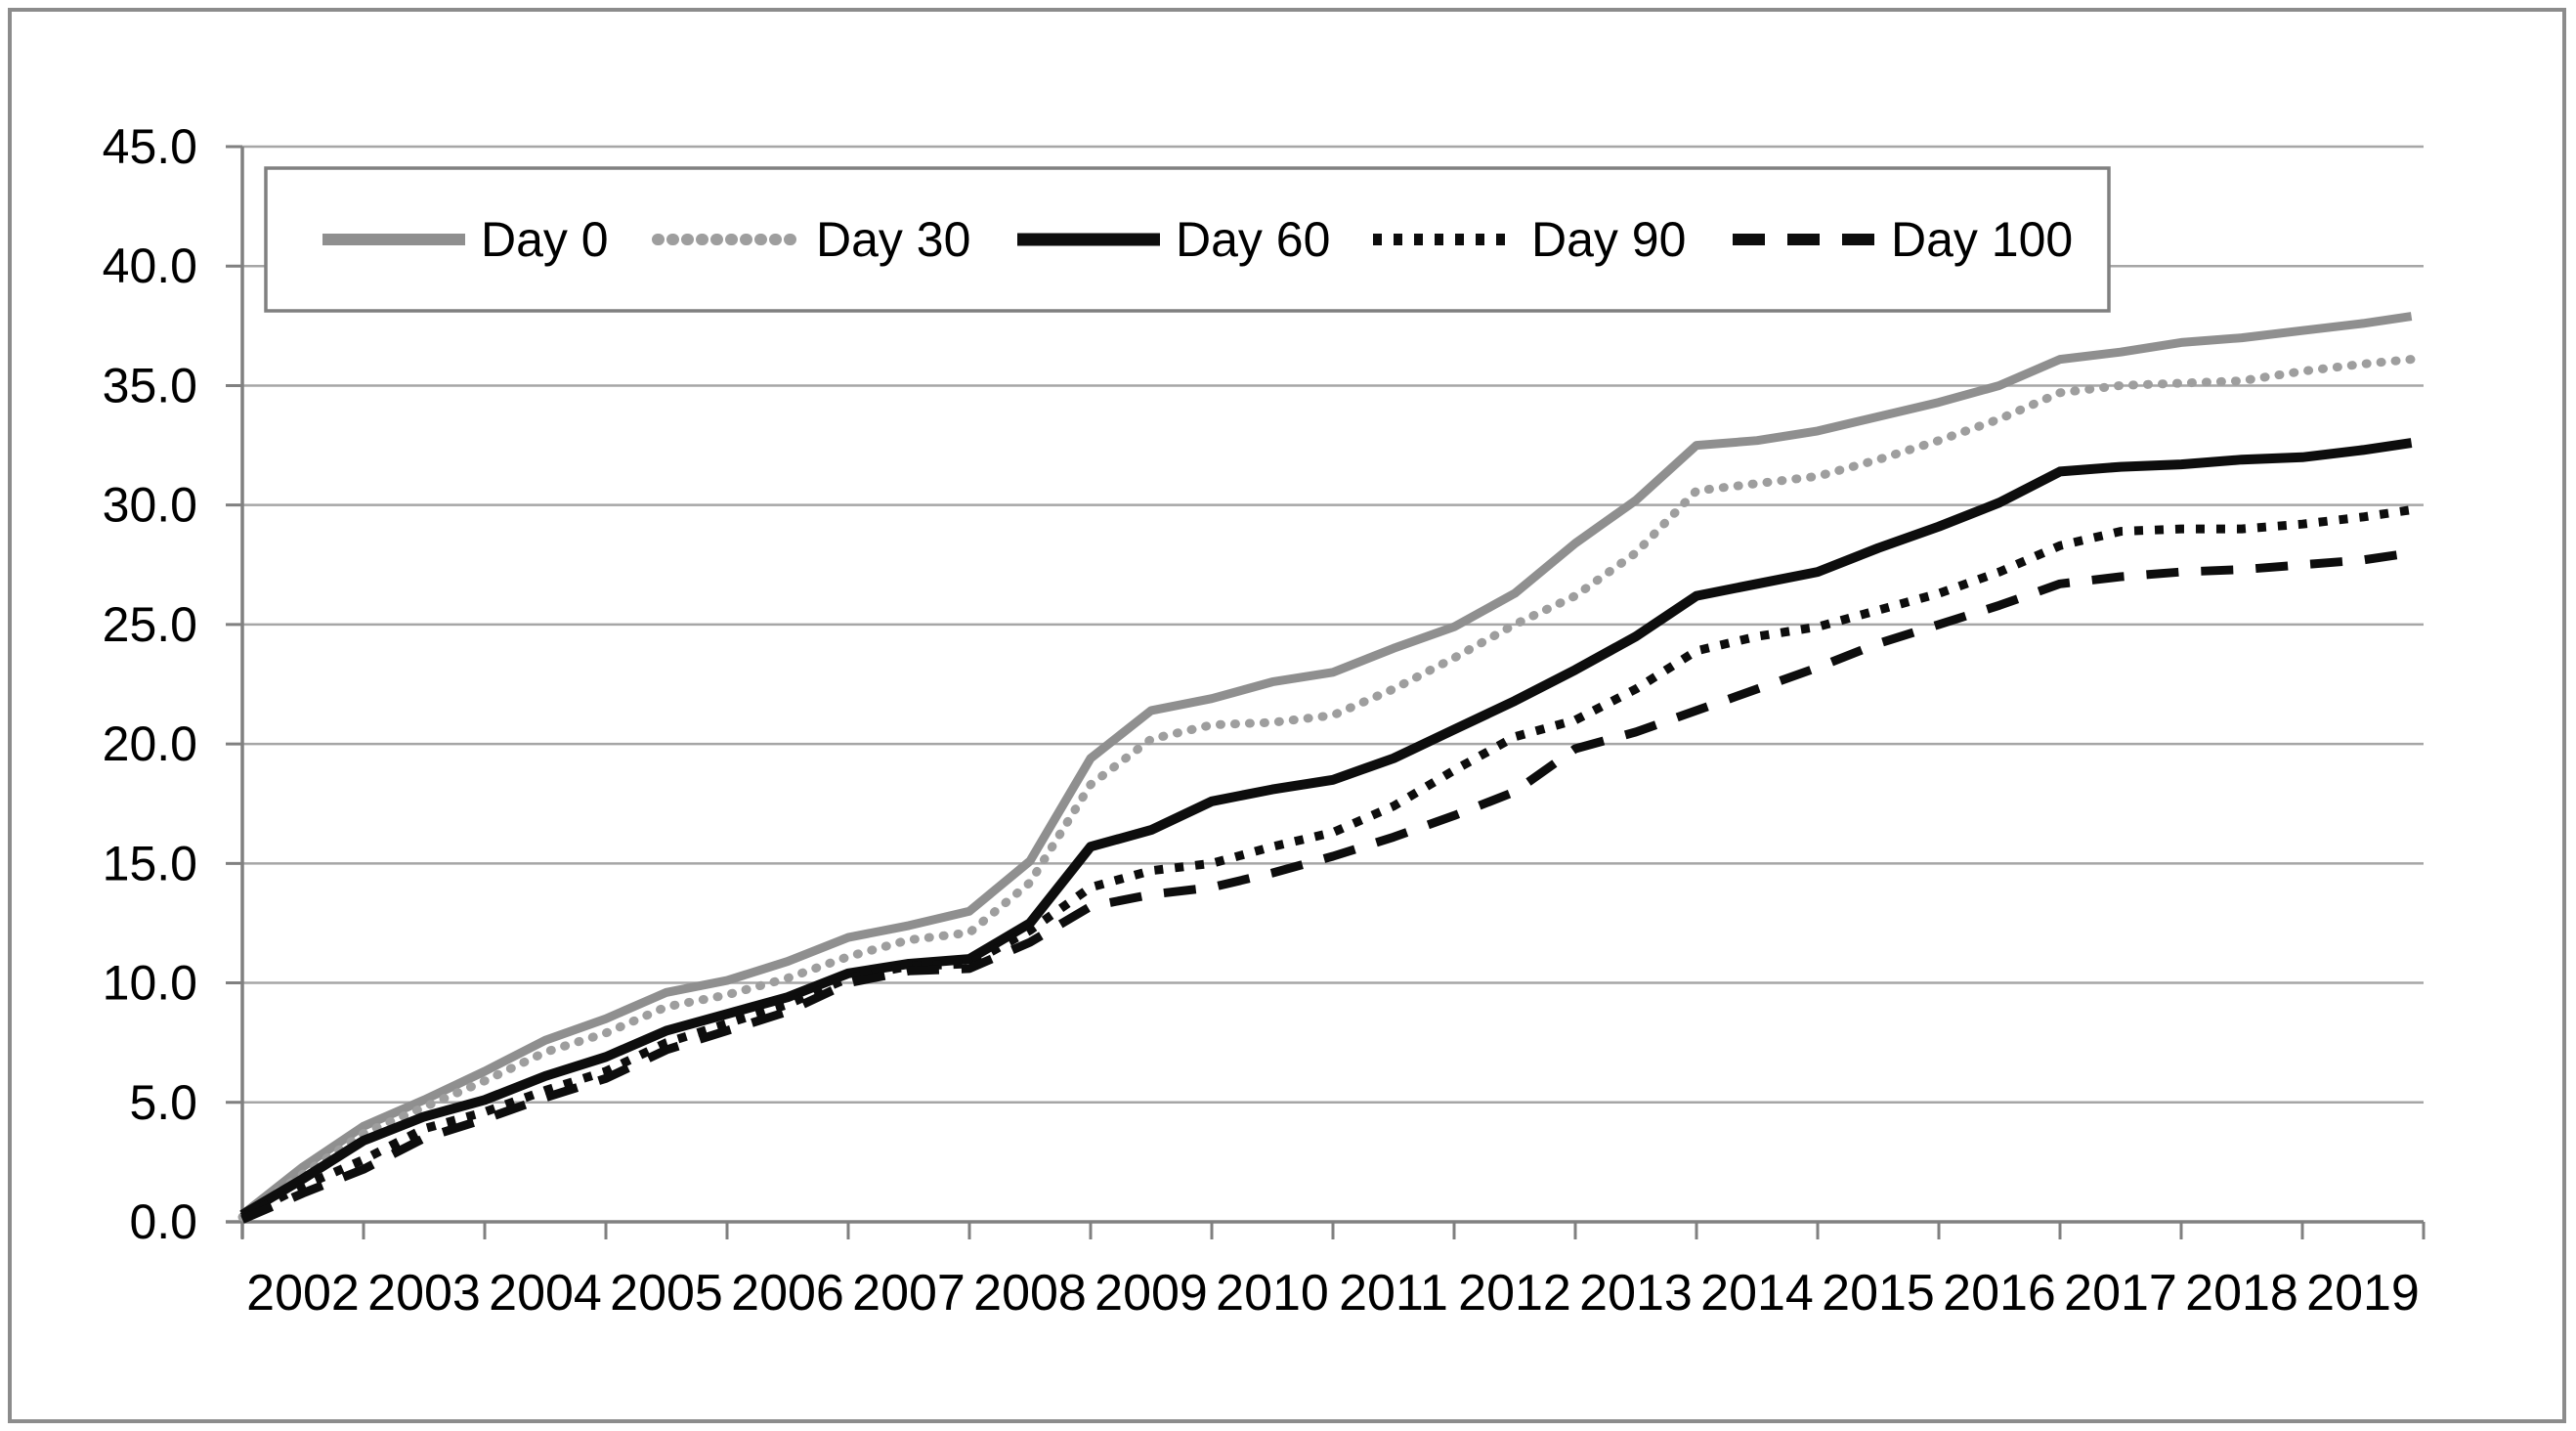 This screenshot has width=2576, height=1431. I want to click on y-tick-label: 10.0, so click(150, 983).